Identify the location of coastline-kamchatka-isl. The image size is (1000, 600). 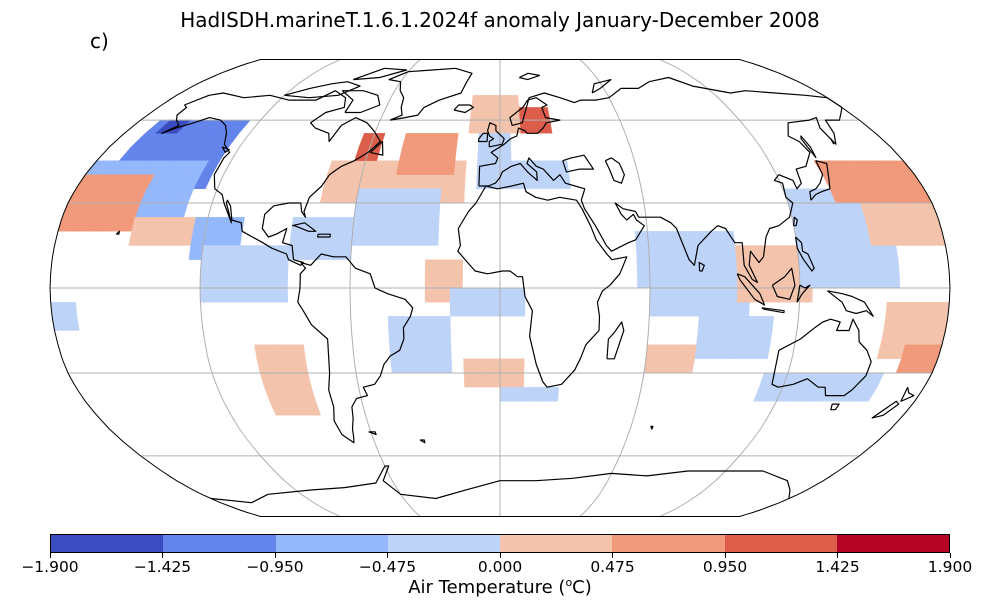
(832, 141).